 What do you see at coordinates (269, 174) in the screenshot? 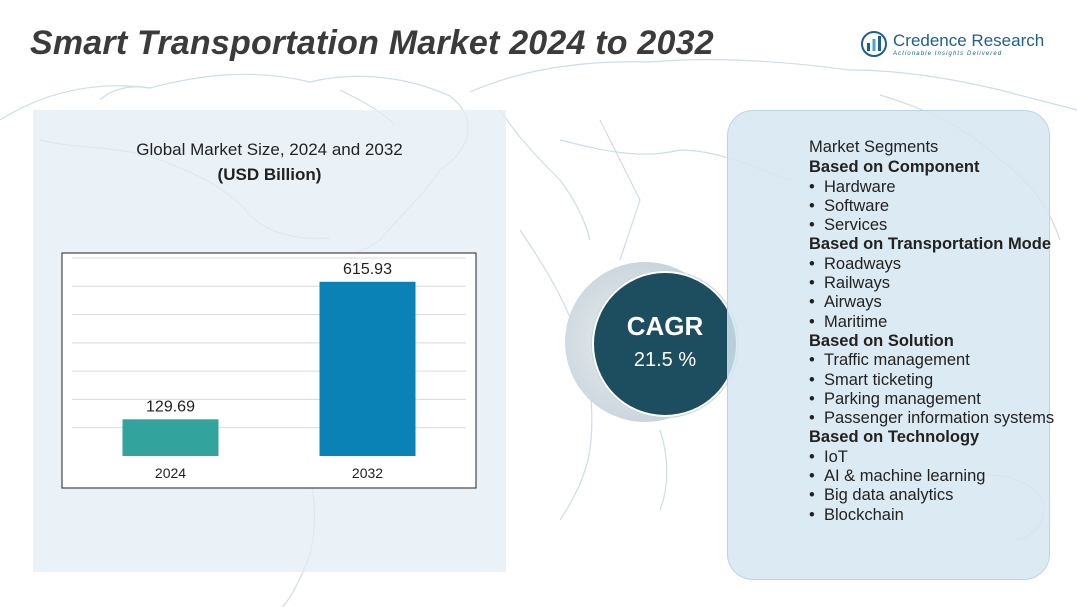
I see `chart-subtitle: (USD Billion)` at bounding box center [269, 174].